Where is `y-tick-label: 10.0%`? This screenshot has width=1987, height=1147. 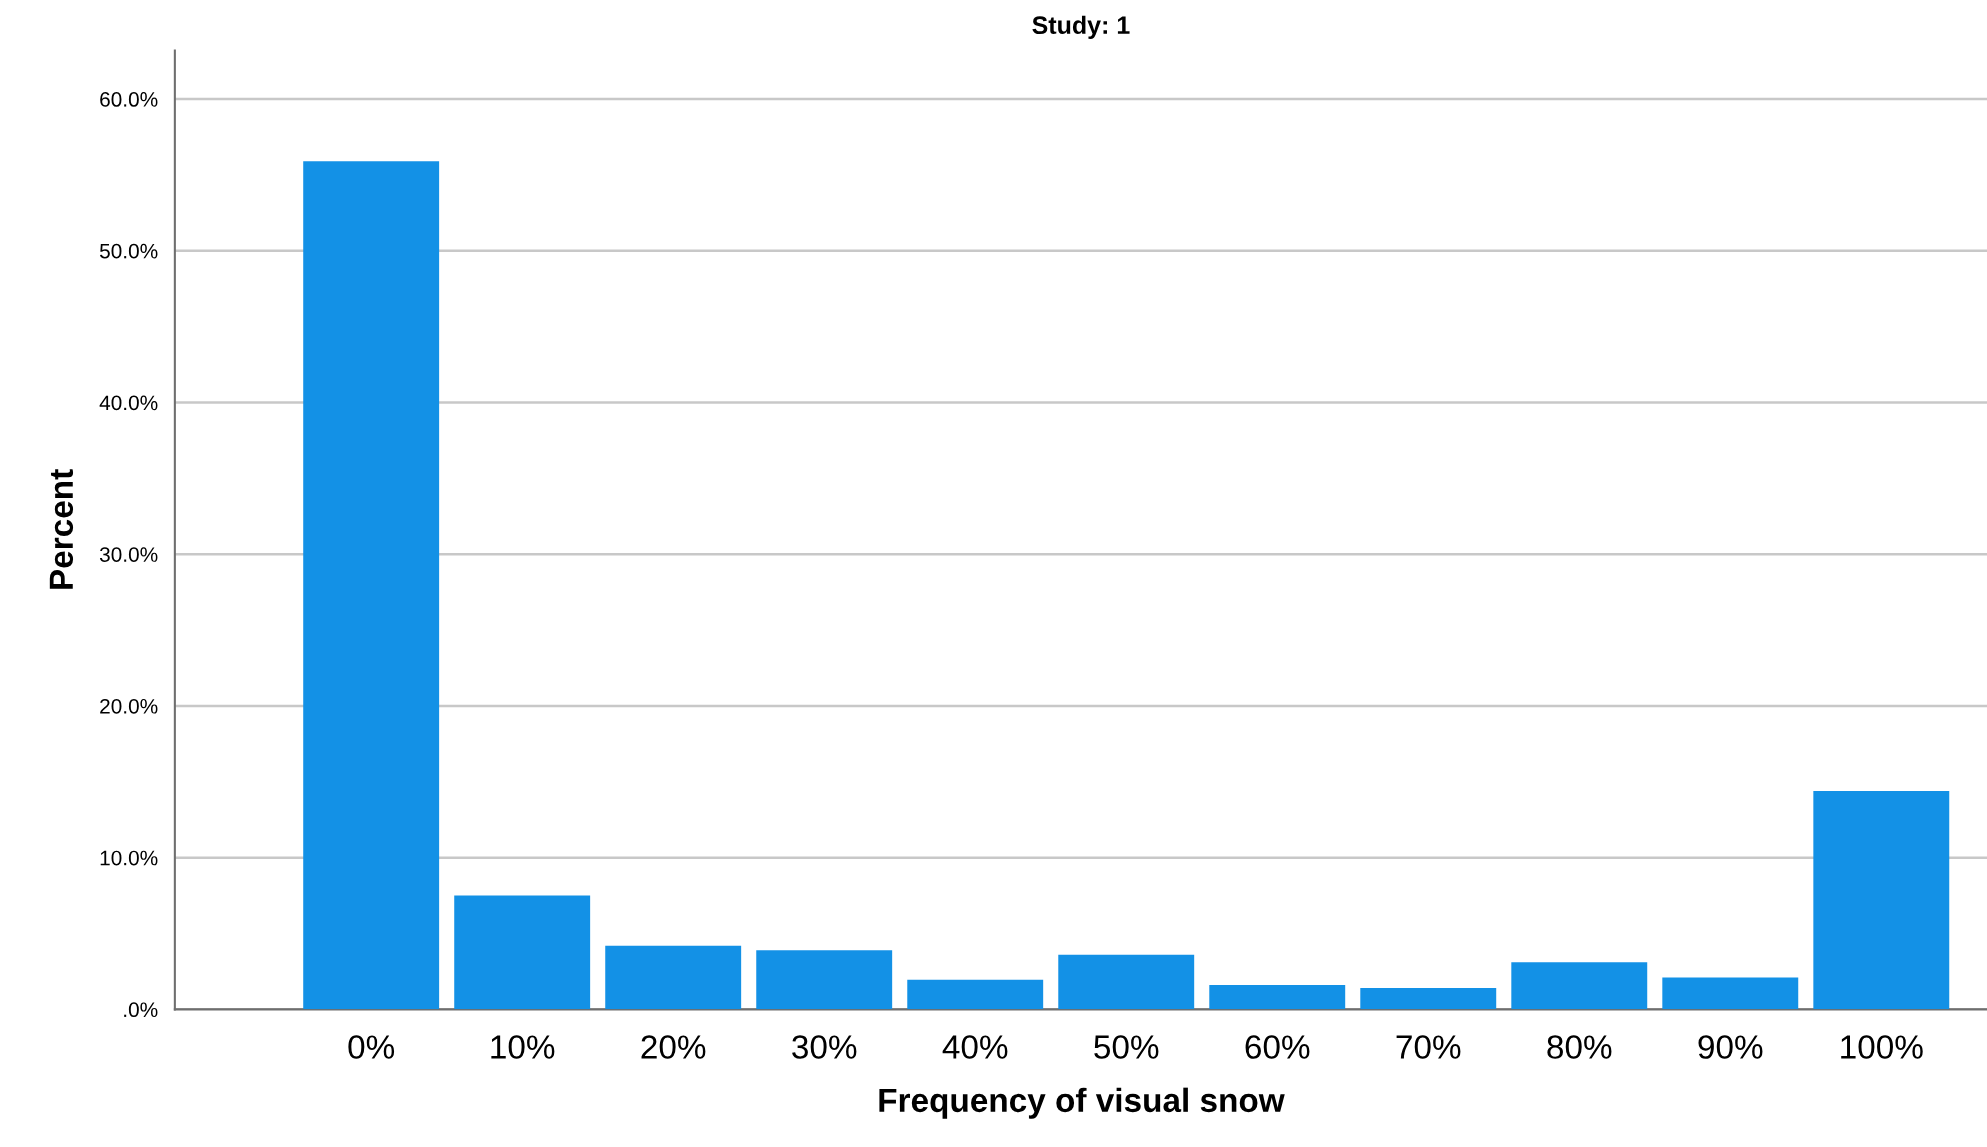 y-tick-label: 10.0% is located at coordinates (129, 858).